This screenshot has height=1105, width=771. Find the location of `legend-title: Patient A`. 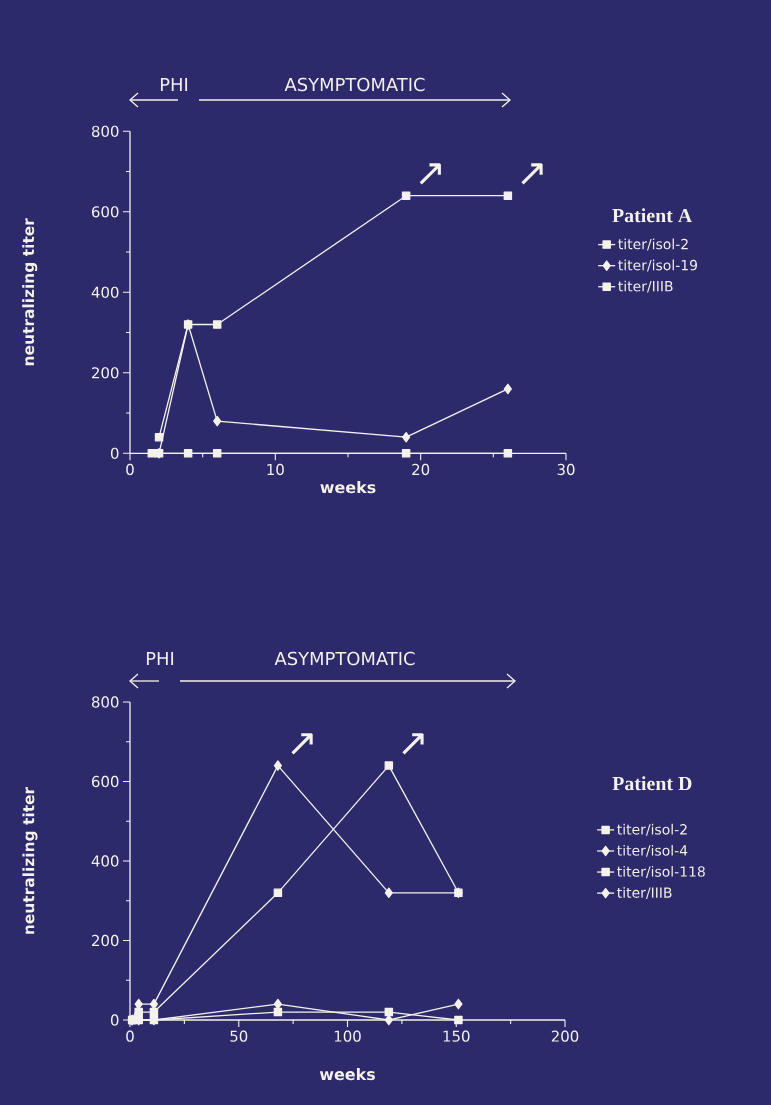

legend-title: Patient A is located at coordinates (652, 215).